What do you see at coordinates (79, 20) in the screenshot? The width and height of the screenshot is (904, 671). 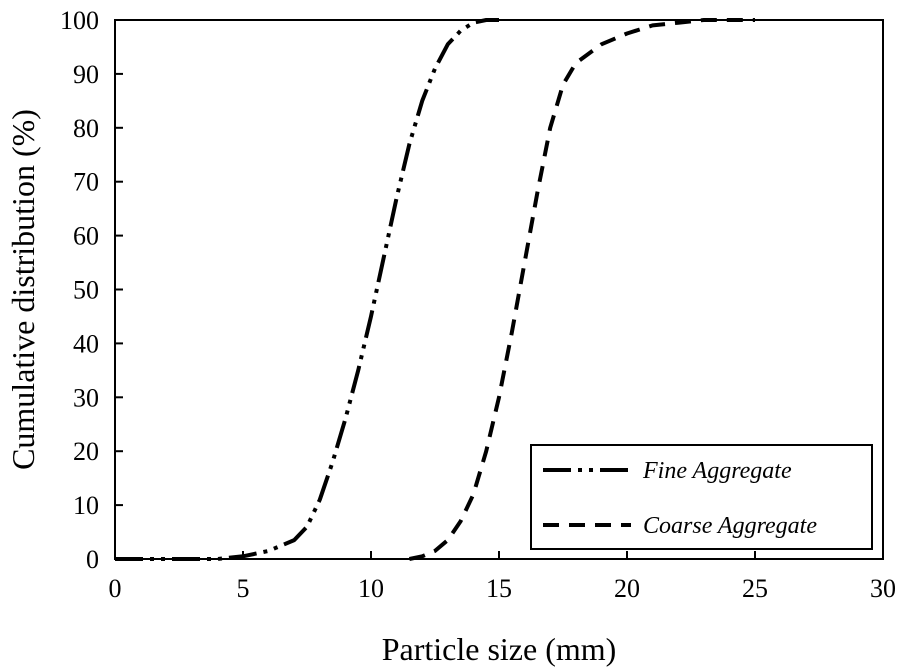 I see `y-tick-label: 100` at bounding box center [79, 20].